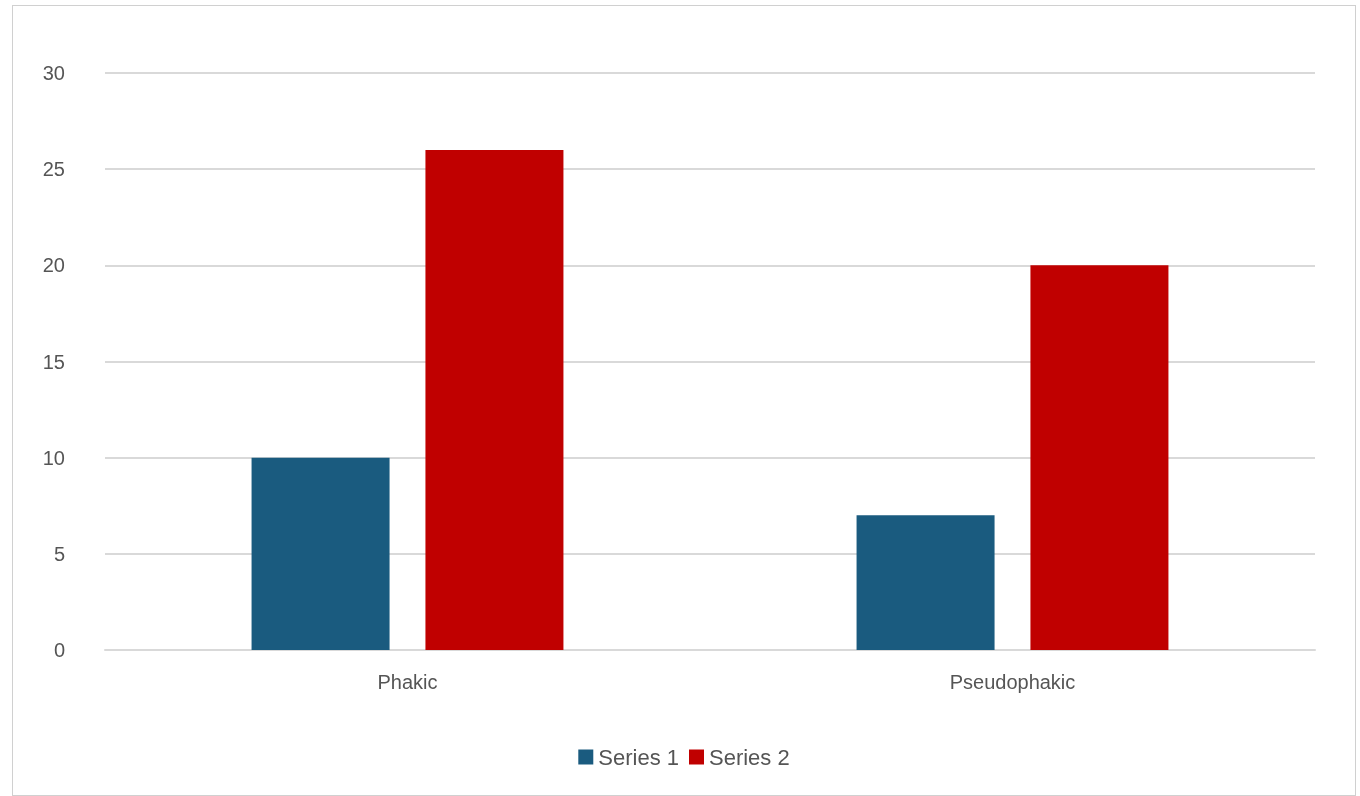 The height and width of the screenshot is (796, 1360). What do you see at coordinates (1012, 682) in the screenshot?
I see `x-tick-label: Pseudophakic` at bounding box center [1012, 682].